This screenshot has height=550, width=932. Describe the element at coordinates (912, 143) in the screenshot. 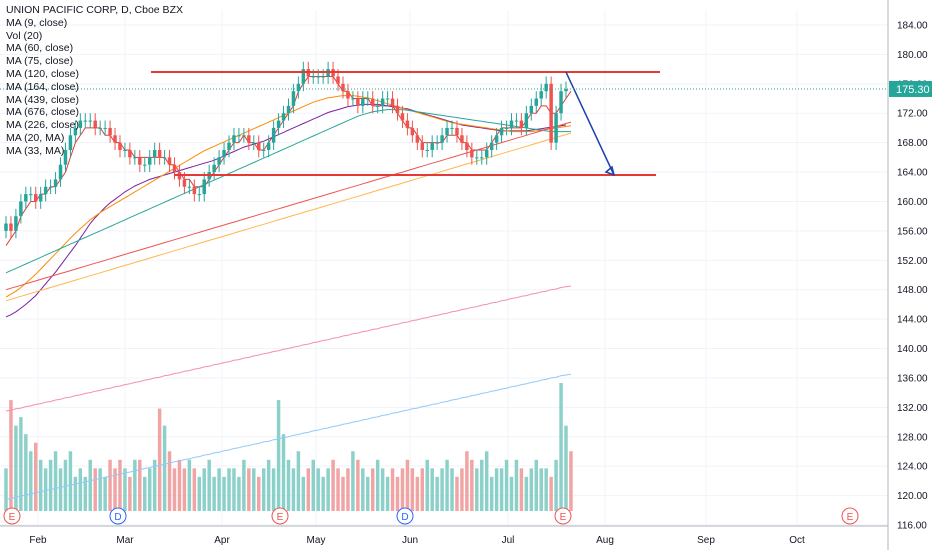

I see `y-tick-label: 168.00` at that location.